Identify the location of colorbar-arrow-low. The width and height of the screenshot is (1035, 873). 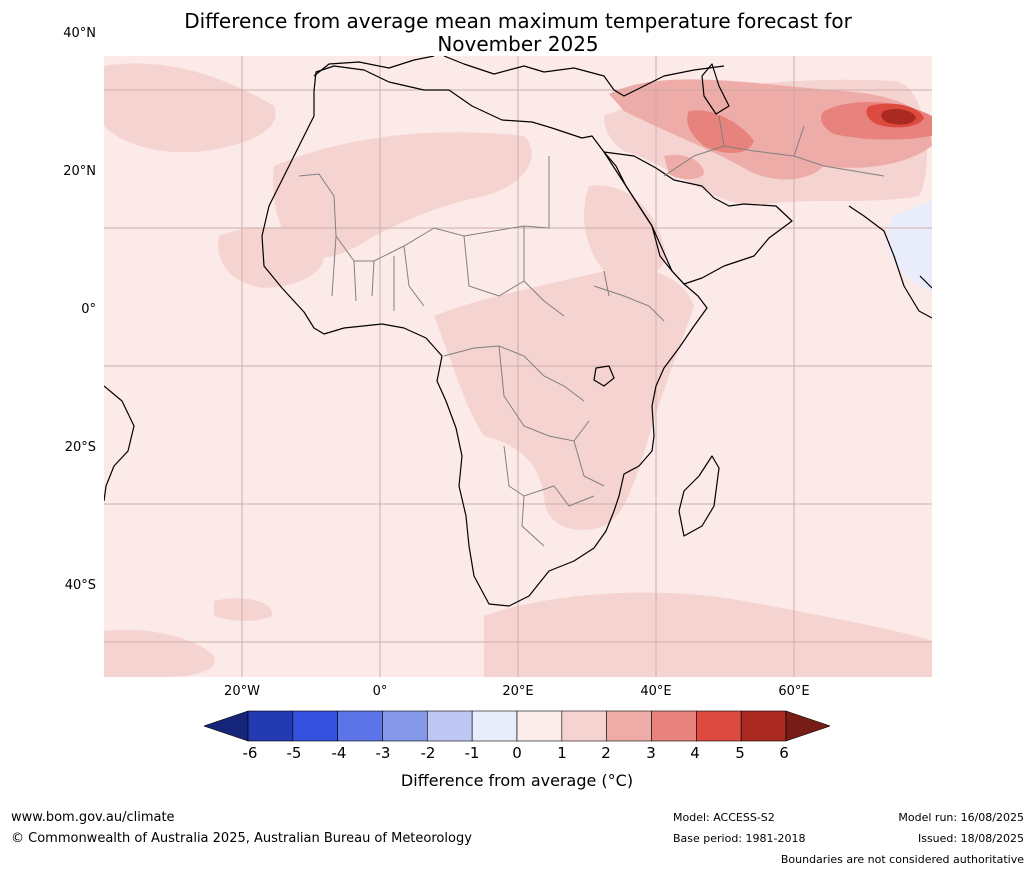
(226, 726).